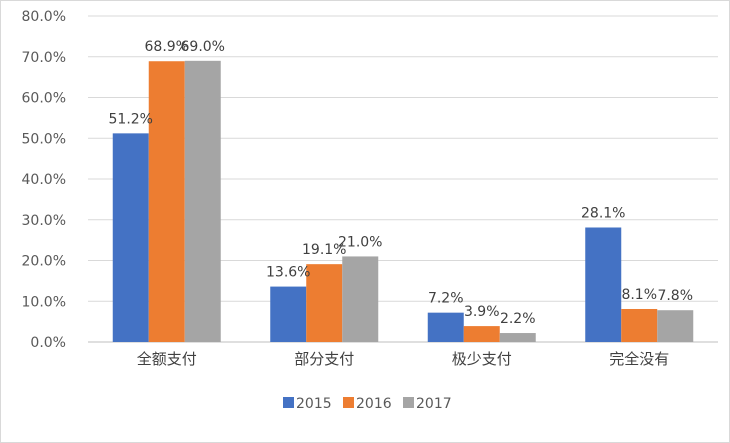 This screenshot has height=443, width=730. What do you see at coordinates (403, 359) in the screenshot?
I see `x-axis: 全额支付 部分支付 极少支付 完全没有` at bounding box center [403, 359].